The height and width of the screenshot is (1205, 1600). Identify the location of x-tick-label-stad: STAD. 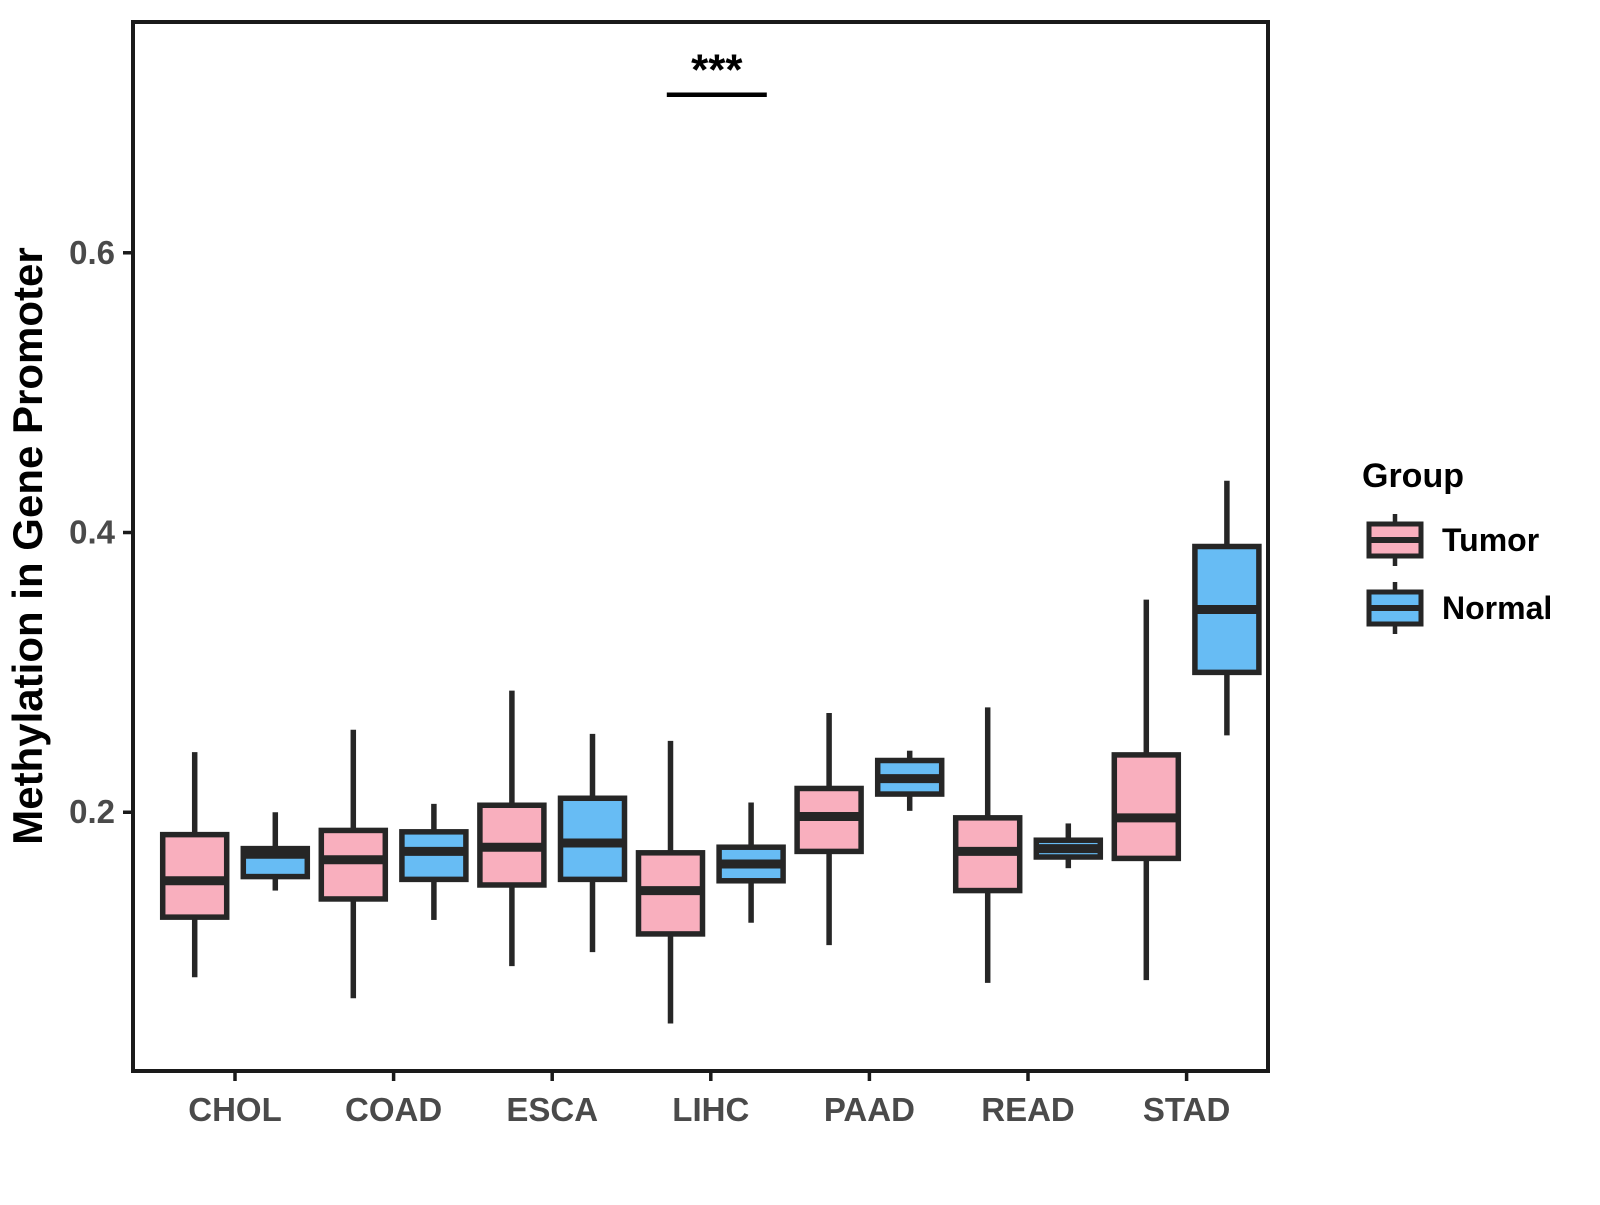
(1186, 1109).